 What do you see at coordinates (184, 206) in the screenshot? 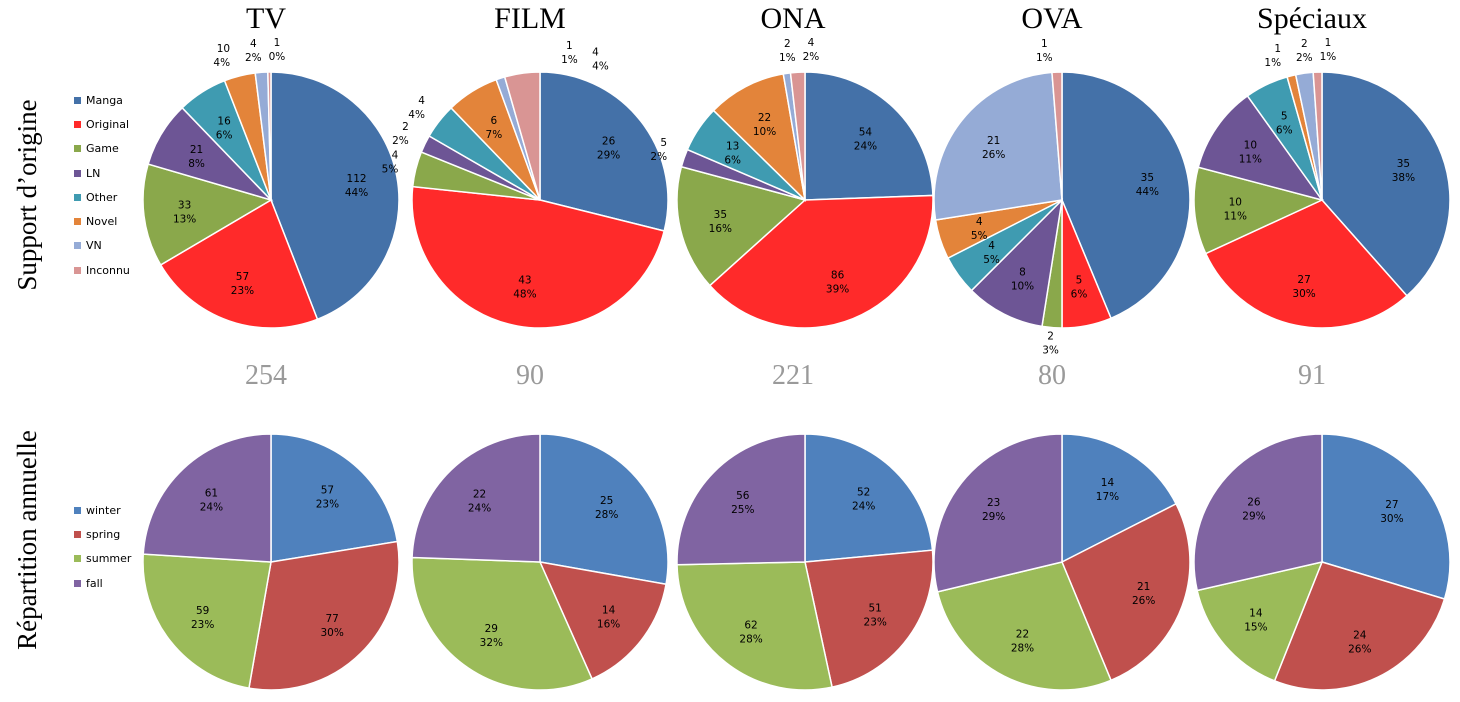
I see `data-label-value: 33` at bounding box center [184, 206].